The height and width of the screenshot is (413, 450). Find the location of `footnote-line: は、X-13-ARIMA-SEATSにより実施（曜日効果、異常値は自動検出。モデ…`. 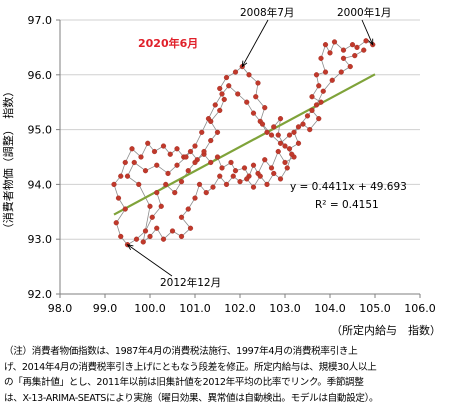

footnote-line: は、X-13-ARIMA-SEATSにより実施（曜日効果、異常値は自動検出。モデ… is located at coordinates (191, 398).